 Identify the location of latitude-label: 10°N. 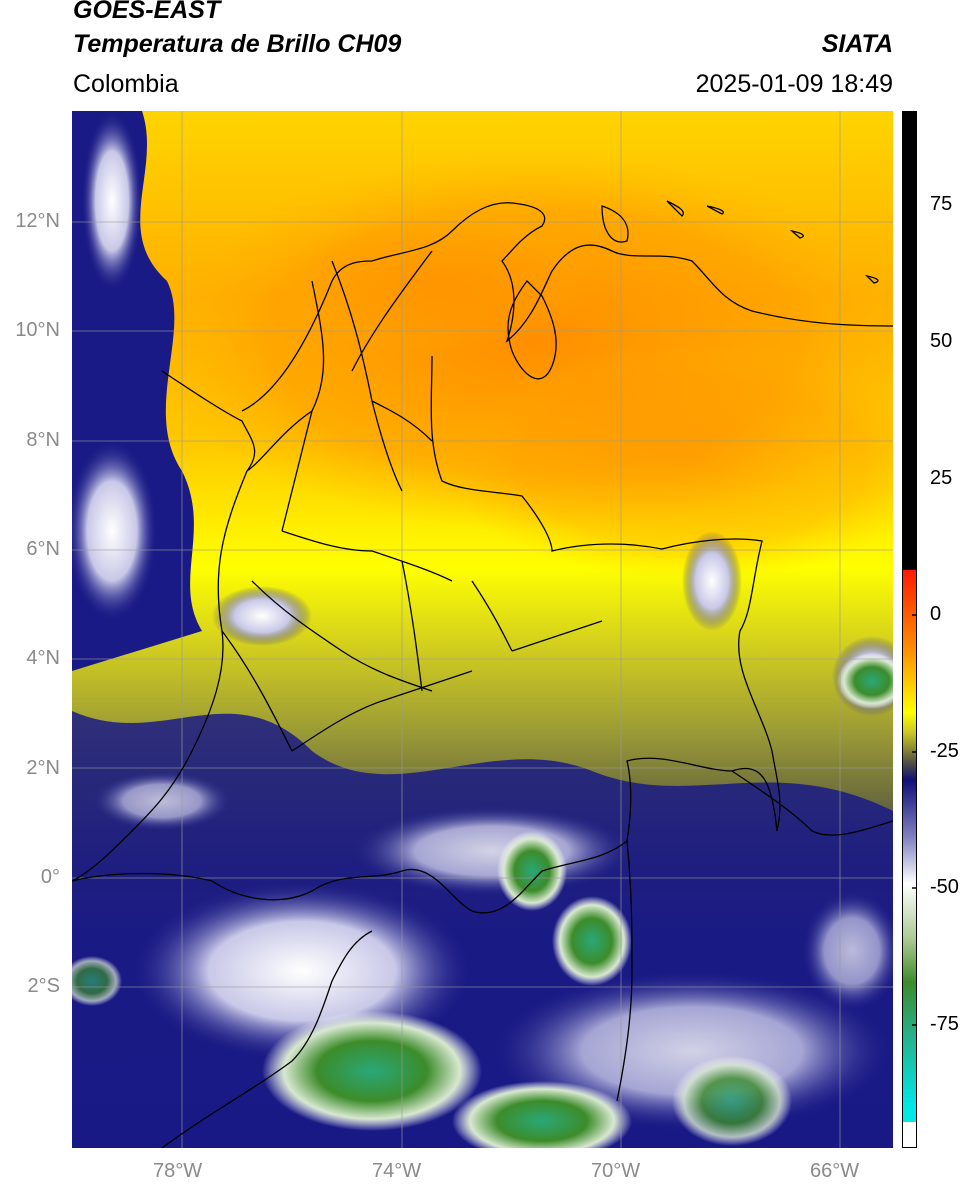
(37, 330).